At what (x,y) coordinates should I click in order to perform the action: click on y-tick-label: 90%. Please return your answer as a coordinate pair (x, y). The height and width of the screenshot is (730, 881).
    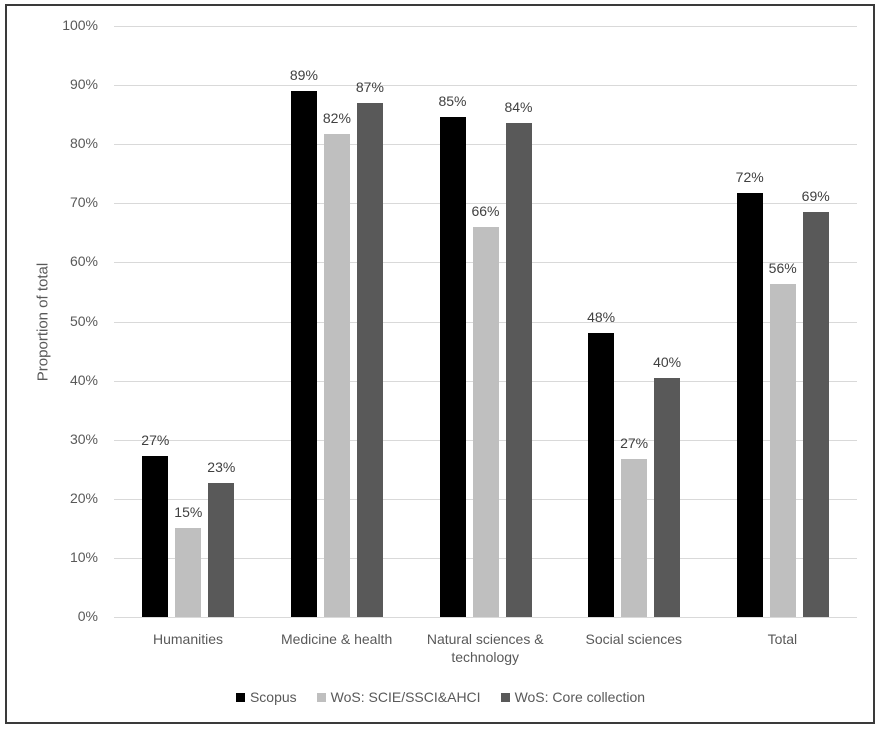
    Looking at the image, I should click on (83, 84).